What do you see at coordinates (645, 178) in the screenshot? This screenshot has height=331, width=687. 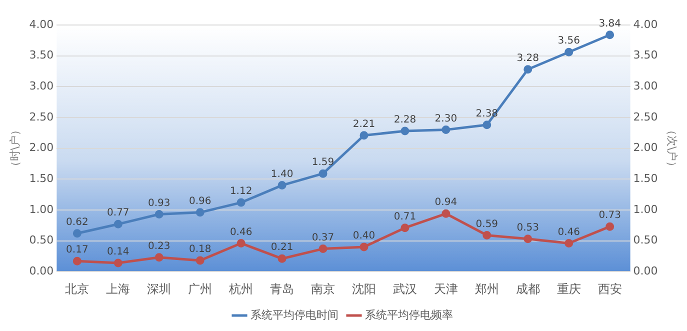 I see `y2-tick-label: 1.50` at bounding box center [645, 178].